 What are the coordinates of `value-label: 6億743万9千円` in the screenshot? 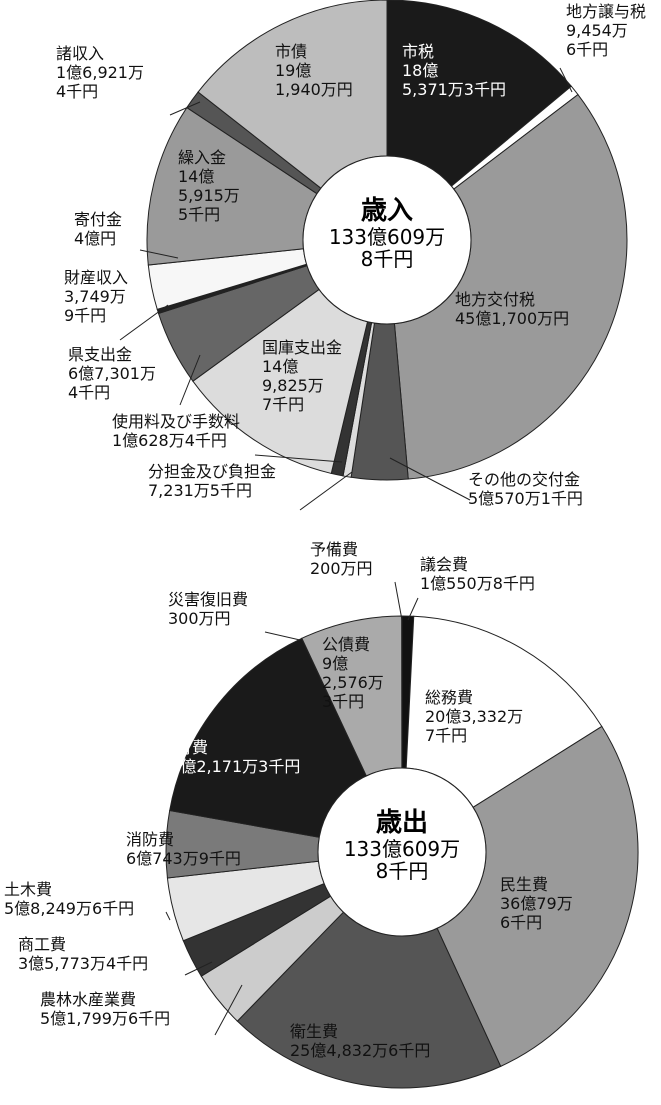 It's located at (183, 858).